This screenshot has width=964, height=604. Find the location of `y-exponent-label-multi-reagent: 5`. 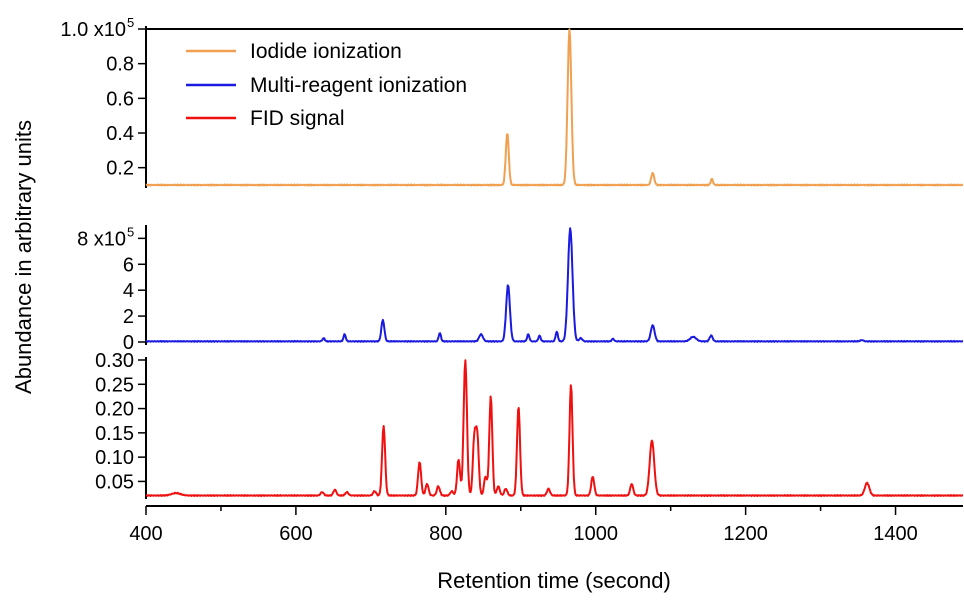

y-exponent-label-multi-reagent: 5 is located at coordinates (130, 231).